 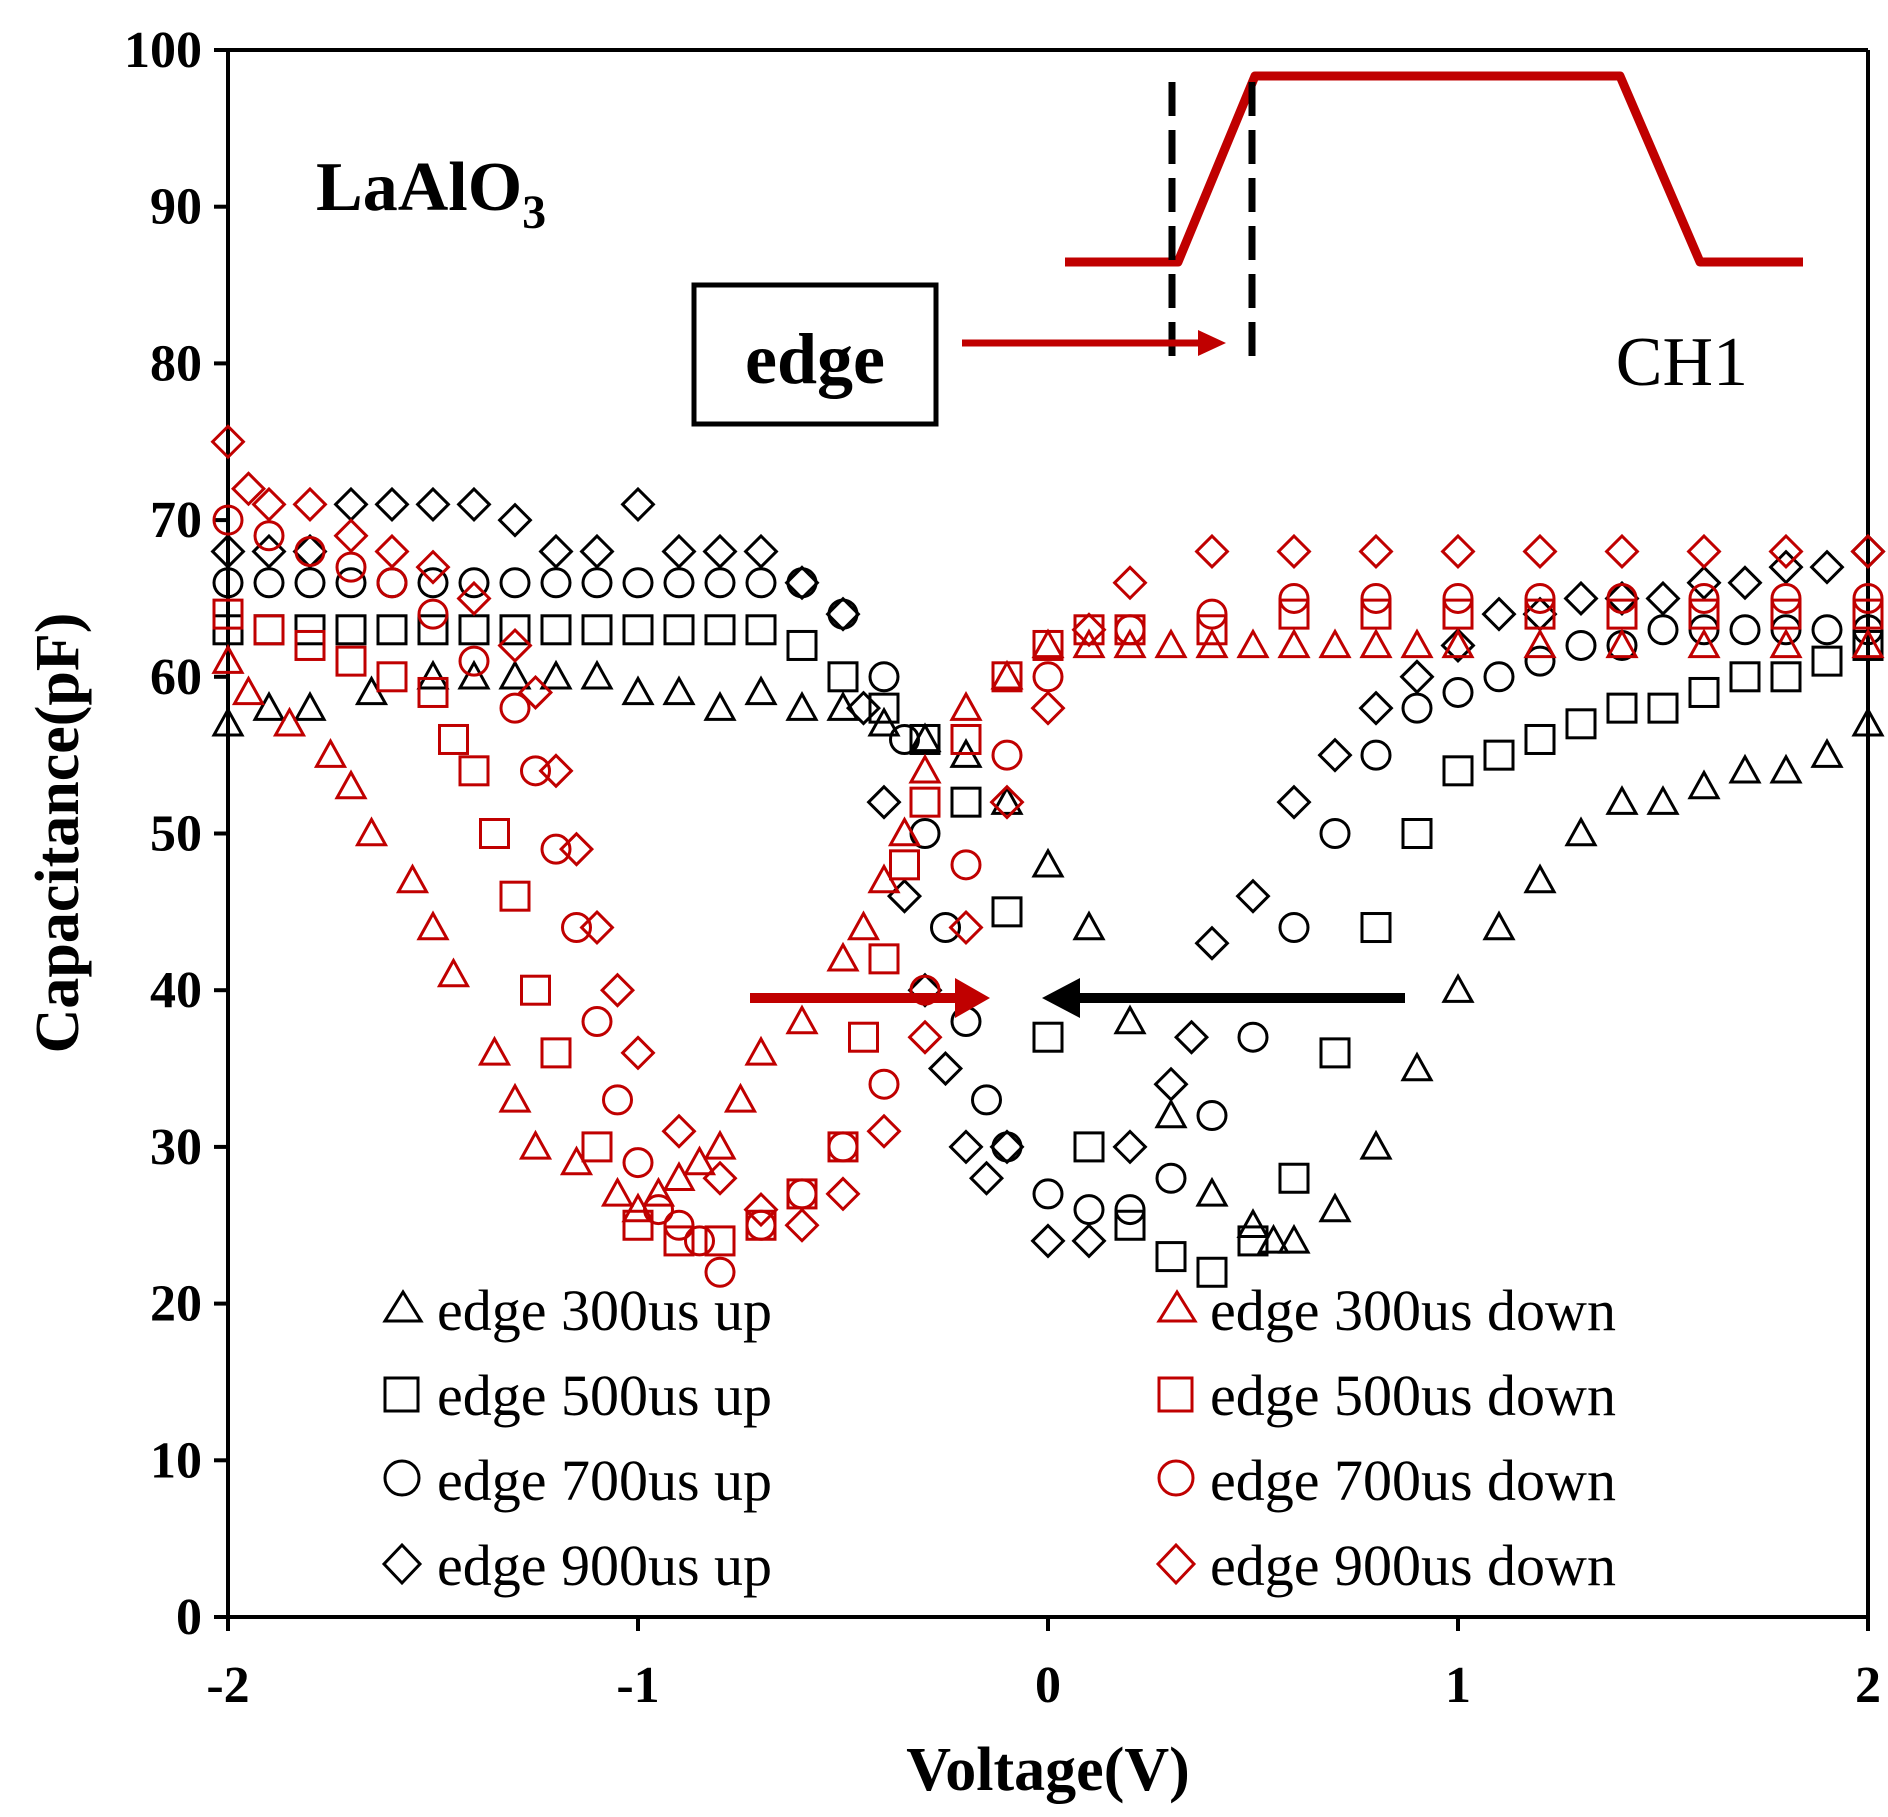 What do you see at coordinates (1385, 1565) in the screenshot?
I see `legend-item: edge 900us down` at bounding box center [1385, 1565].